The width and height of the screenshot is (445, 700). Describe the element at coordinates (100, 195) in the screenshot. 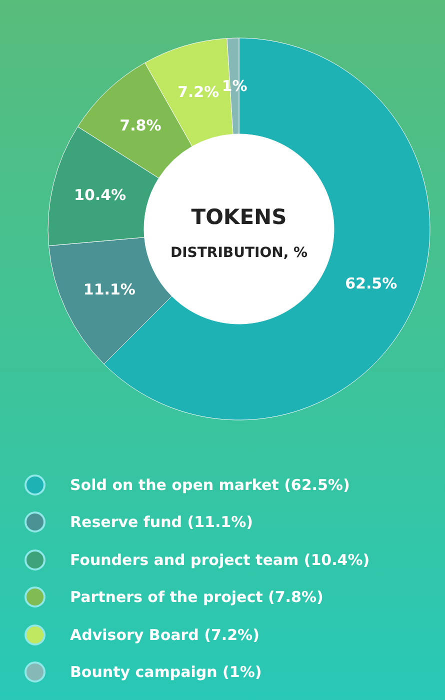

I see `data-label: 10.4%` at that location.